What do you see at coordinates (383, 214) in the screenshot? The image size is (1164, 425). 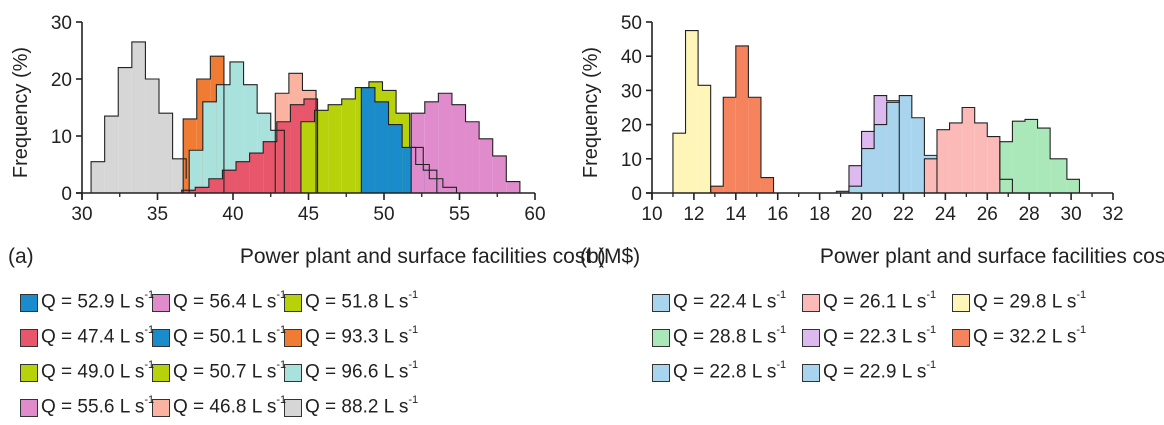 I see `x-tick-label: 50` at bounding box center [383, 214].